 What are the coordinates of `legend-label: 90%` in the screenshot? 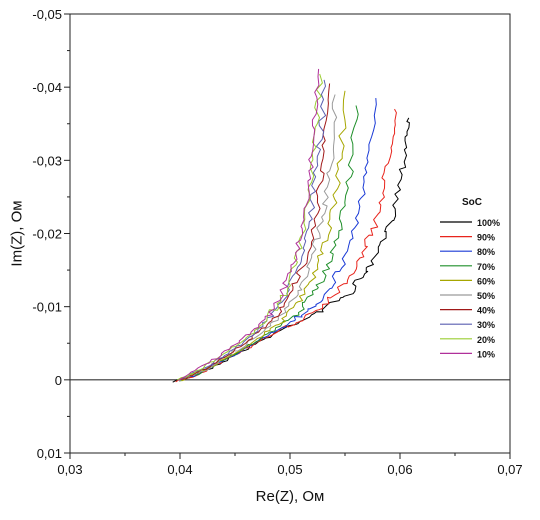 It's located at (486, 238).